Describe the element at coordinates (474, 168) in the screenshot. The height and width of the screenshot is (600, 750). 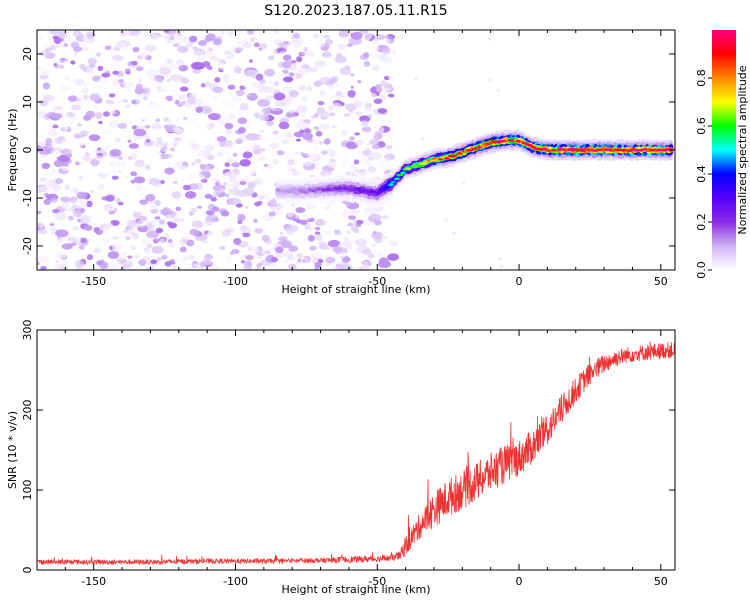
I see `spectrogram-signal-track` at that location.